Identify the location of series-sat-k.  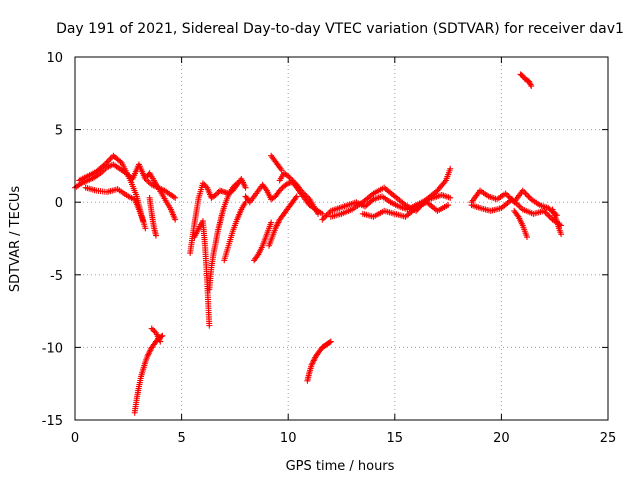
(235, 231).